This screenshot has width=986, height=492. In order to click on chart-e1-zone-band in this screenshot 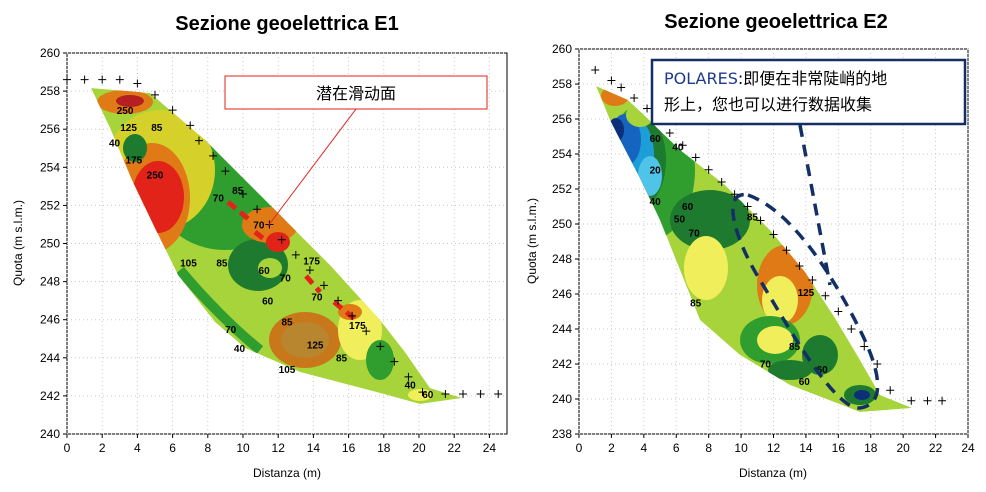, I will do `click(220, 310)`.